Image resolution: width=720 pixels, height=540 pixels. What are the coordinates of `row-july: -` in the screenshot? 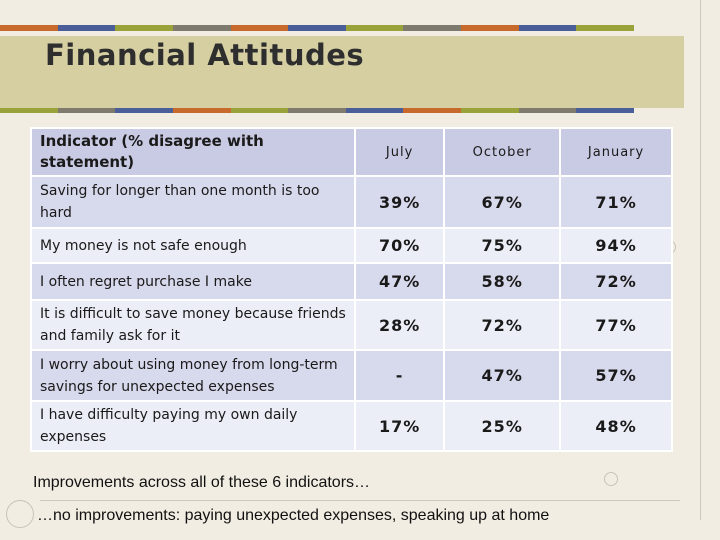 It's located at (399, 375).